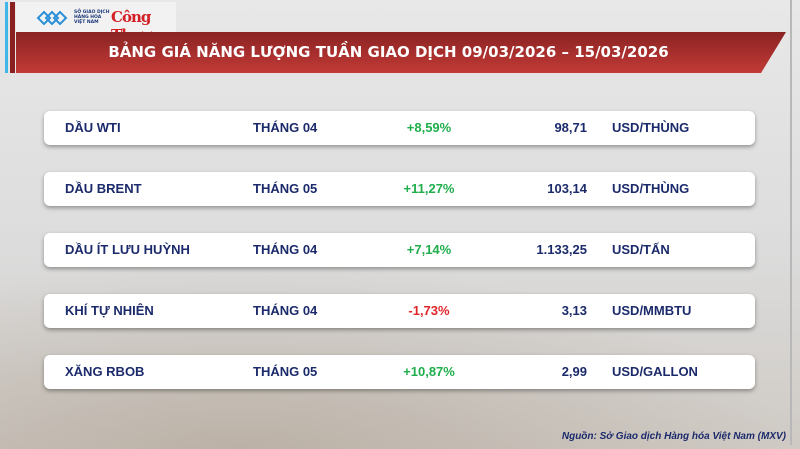 The height and width of the screenshot is (449, 800). What do you see at coordinates (6, 37) in the screenshot?
I see `accent-stripe-blue` at bounding box center [6, 37].